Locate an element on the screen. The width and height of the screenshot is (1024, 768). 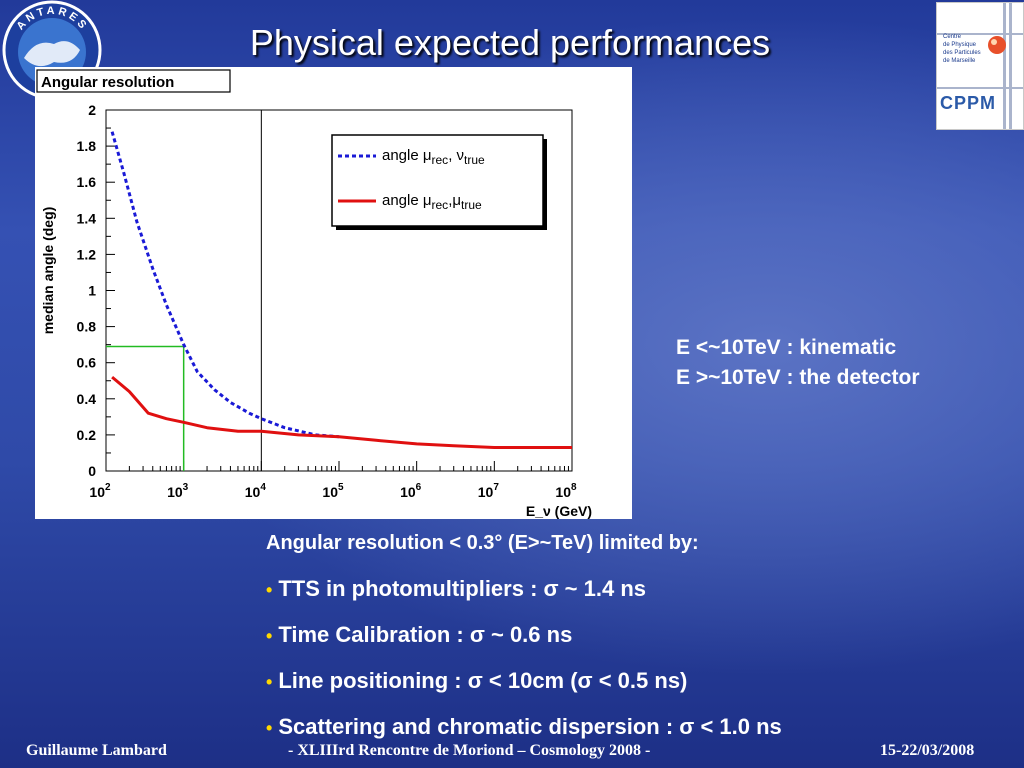
y-tick-label: 0.6 is located at coordinates (87, 363).